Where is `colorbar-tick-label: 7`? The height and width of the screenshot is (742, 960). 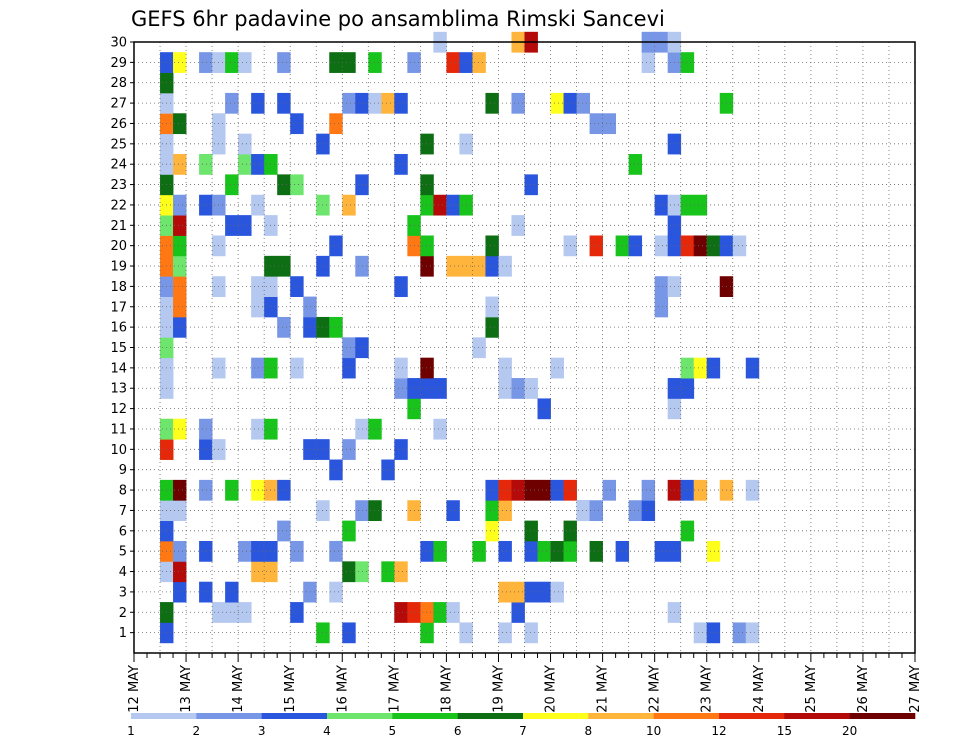 colorbar-tick-label: 7 is located at coordinates (523, 731).